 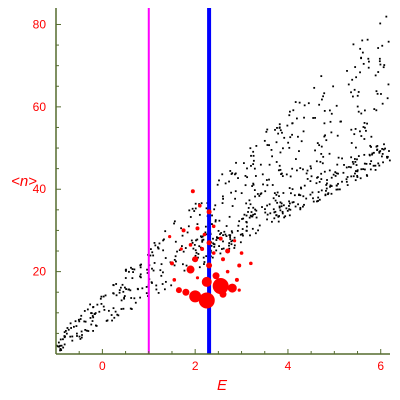 What do you see at coordinates (40, 24) in the screenshot?
I see `y-tick-label: 80` at bounding box center [40, 24].